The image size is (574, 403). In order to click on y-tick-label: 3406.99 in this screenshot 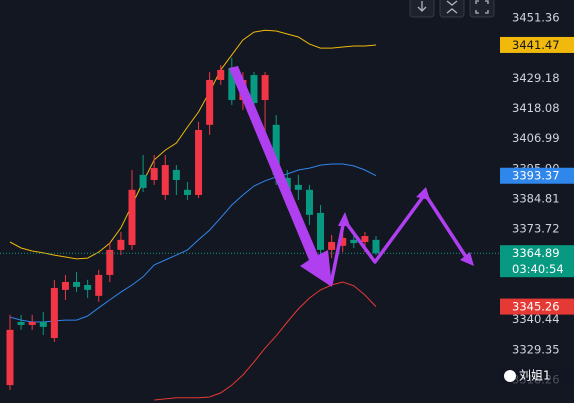, I will do `click(536, 138)`.